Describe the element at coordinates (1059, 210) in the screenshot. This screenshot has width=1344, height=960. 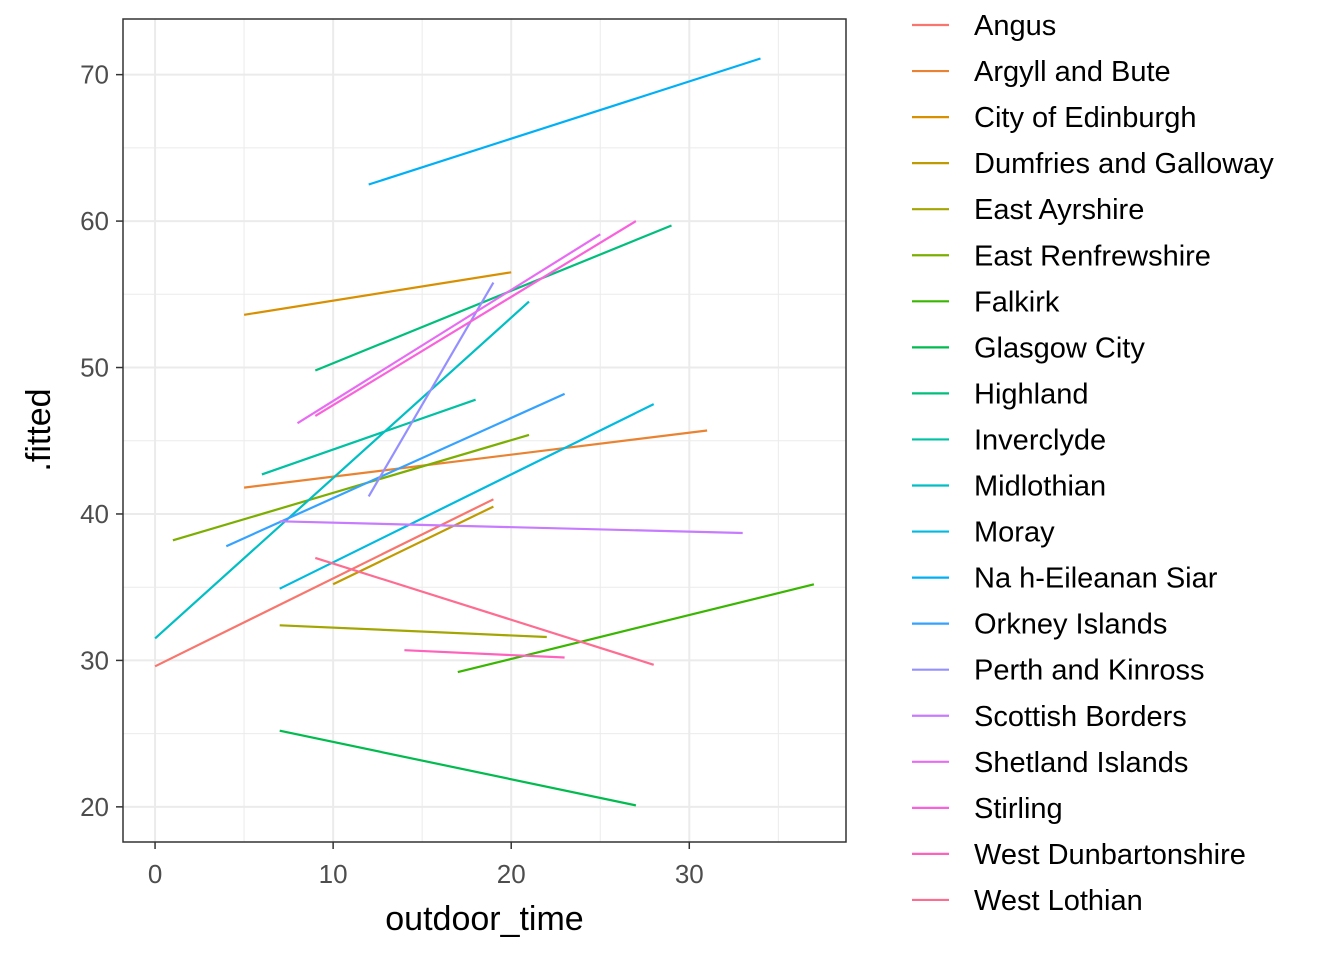
I see `legend-label: East Ayrshire` at that location.